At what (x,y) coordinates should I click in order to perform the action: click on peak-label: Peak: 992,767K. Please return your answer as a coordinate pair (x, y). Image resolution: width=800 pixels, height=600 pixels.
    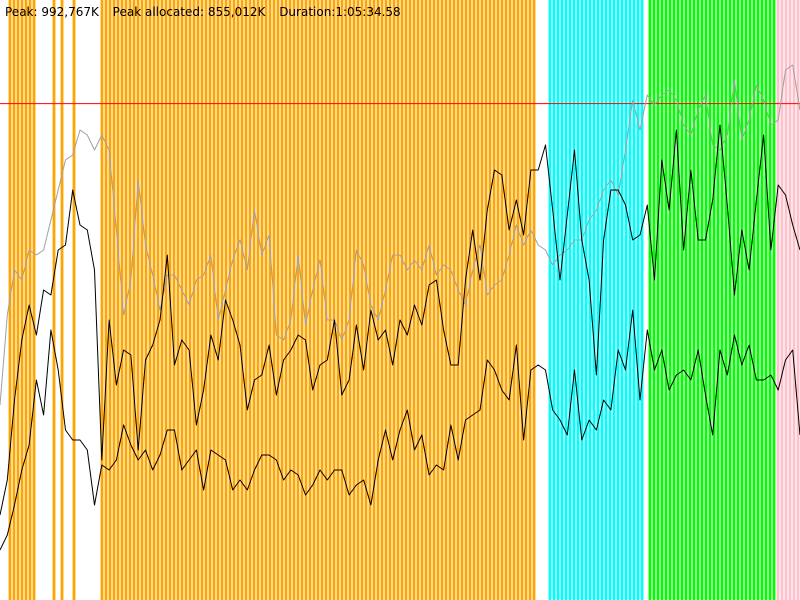
    Looking at the image, I should click on (52, 12).